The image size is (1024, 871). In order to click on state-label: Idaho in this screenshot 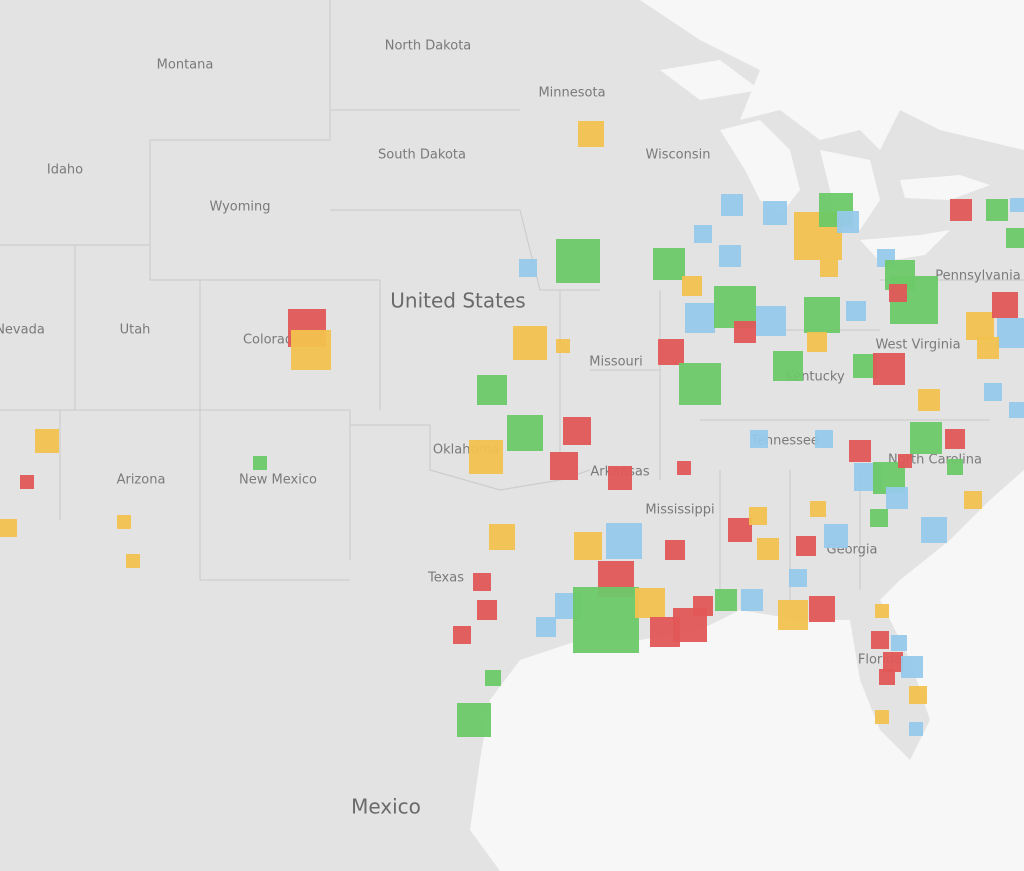, I will do `click(65, 170)`.